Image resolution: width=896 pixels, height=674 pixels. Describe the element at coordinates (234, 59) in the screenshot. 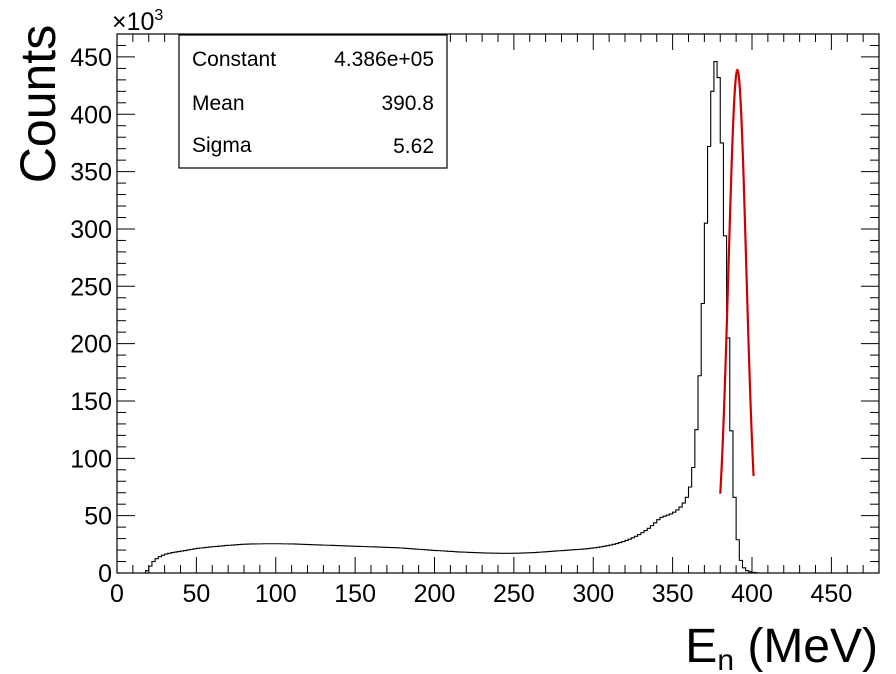

I see `stats-row-constant-name: Constant` at that location.